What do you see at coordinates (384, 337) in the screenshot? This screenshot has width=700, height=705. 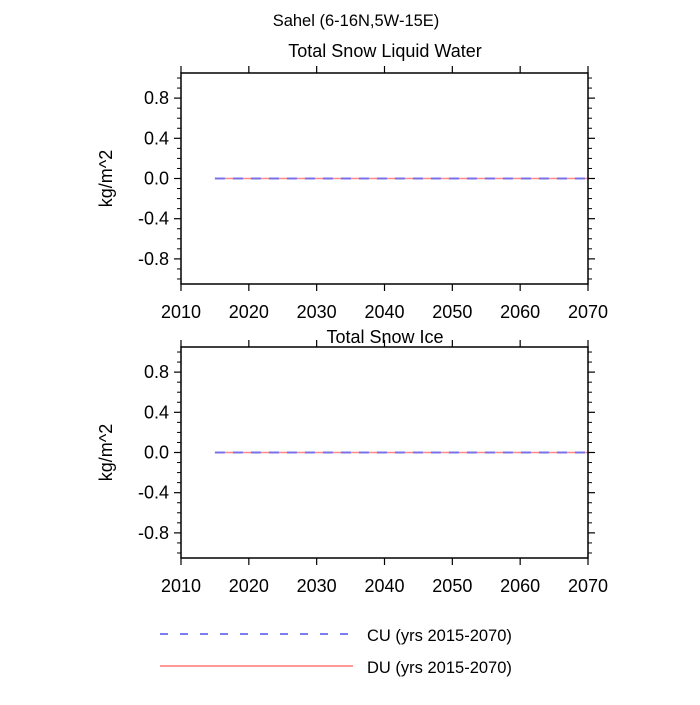 I see `panel-title: Total Snow Ice` at bounding box center [384, 337].